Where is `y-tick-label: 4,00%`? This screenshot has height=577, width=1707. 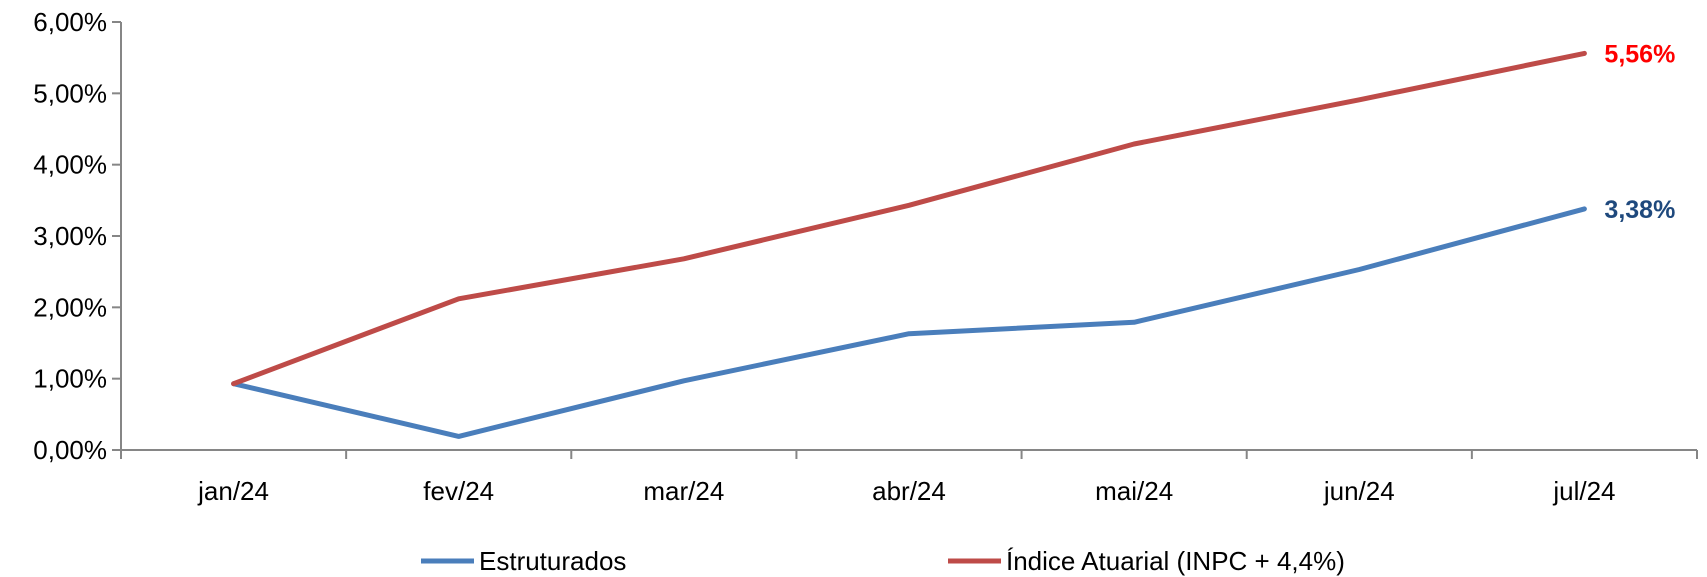
y-tick-label: 4,00% is located at coordinates (70, 165).